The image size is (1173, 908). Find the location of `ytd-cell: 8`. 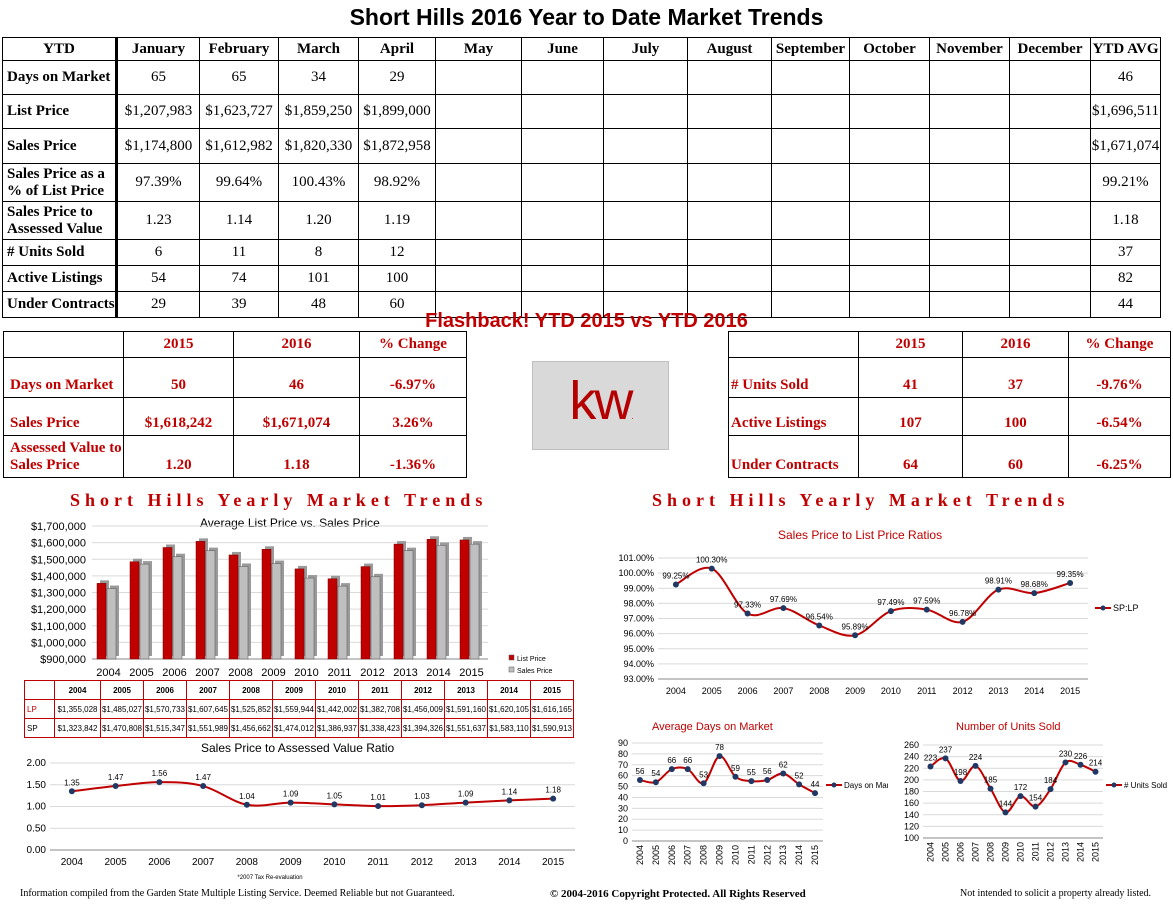

ytd-cell: 8 is located at coordinates (318, 252).